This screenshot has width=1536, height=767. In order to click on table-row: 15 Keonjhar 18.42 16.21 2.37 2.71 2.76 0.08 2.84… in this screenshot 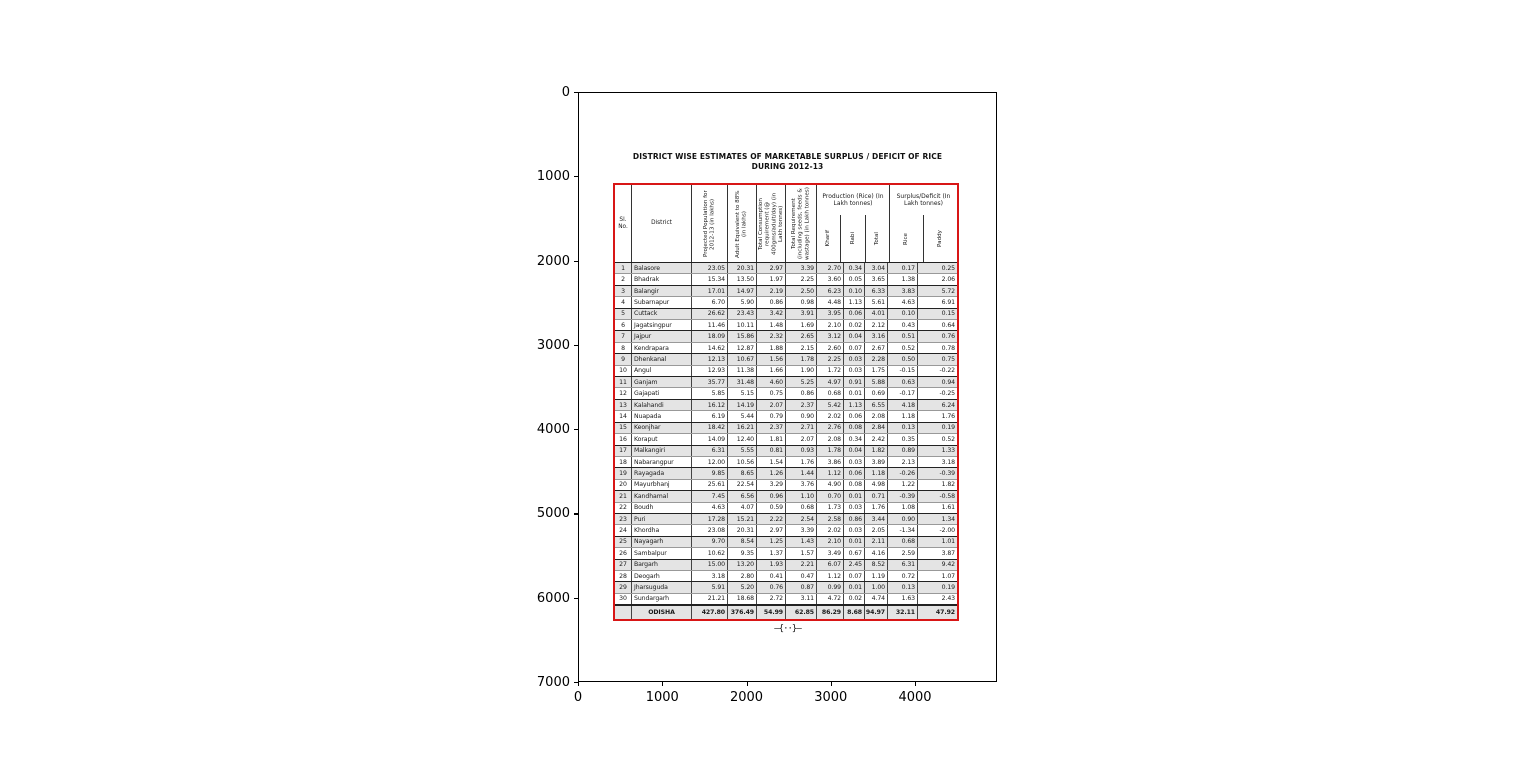, I will do `click(786, 428)`.